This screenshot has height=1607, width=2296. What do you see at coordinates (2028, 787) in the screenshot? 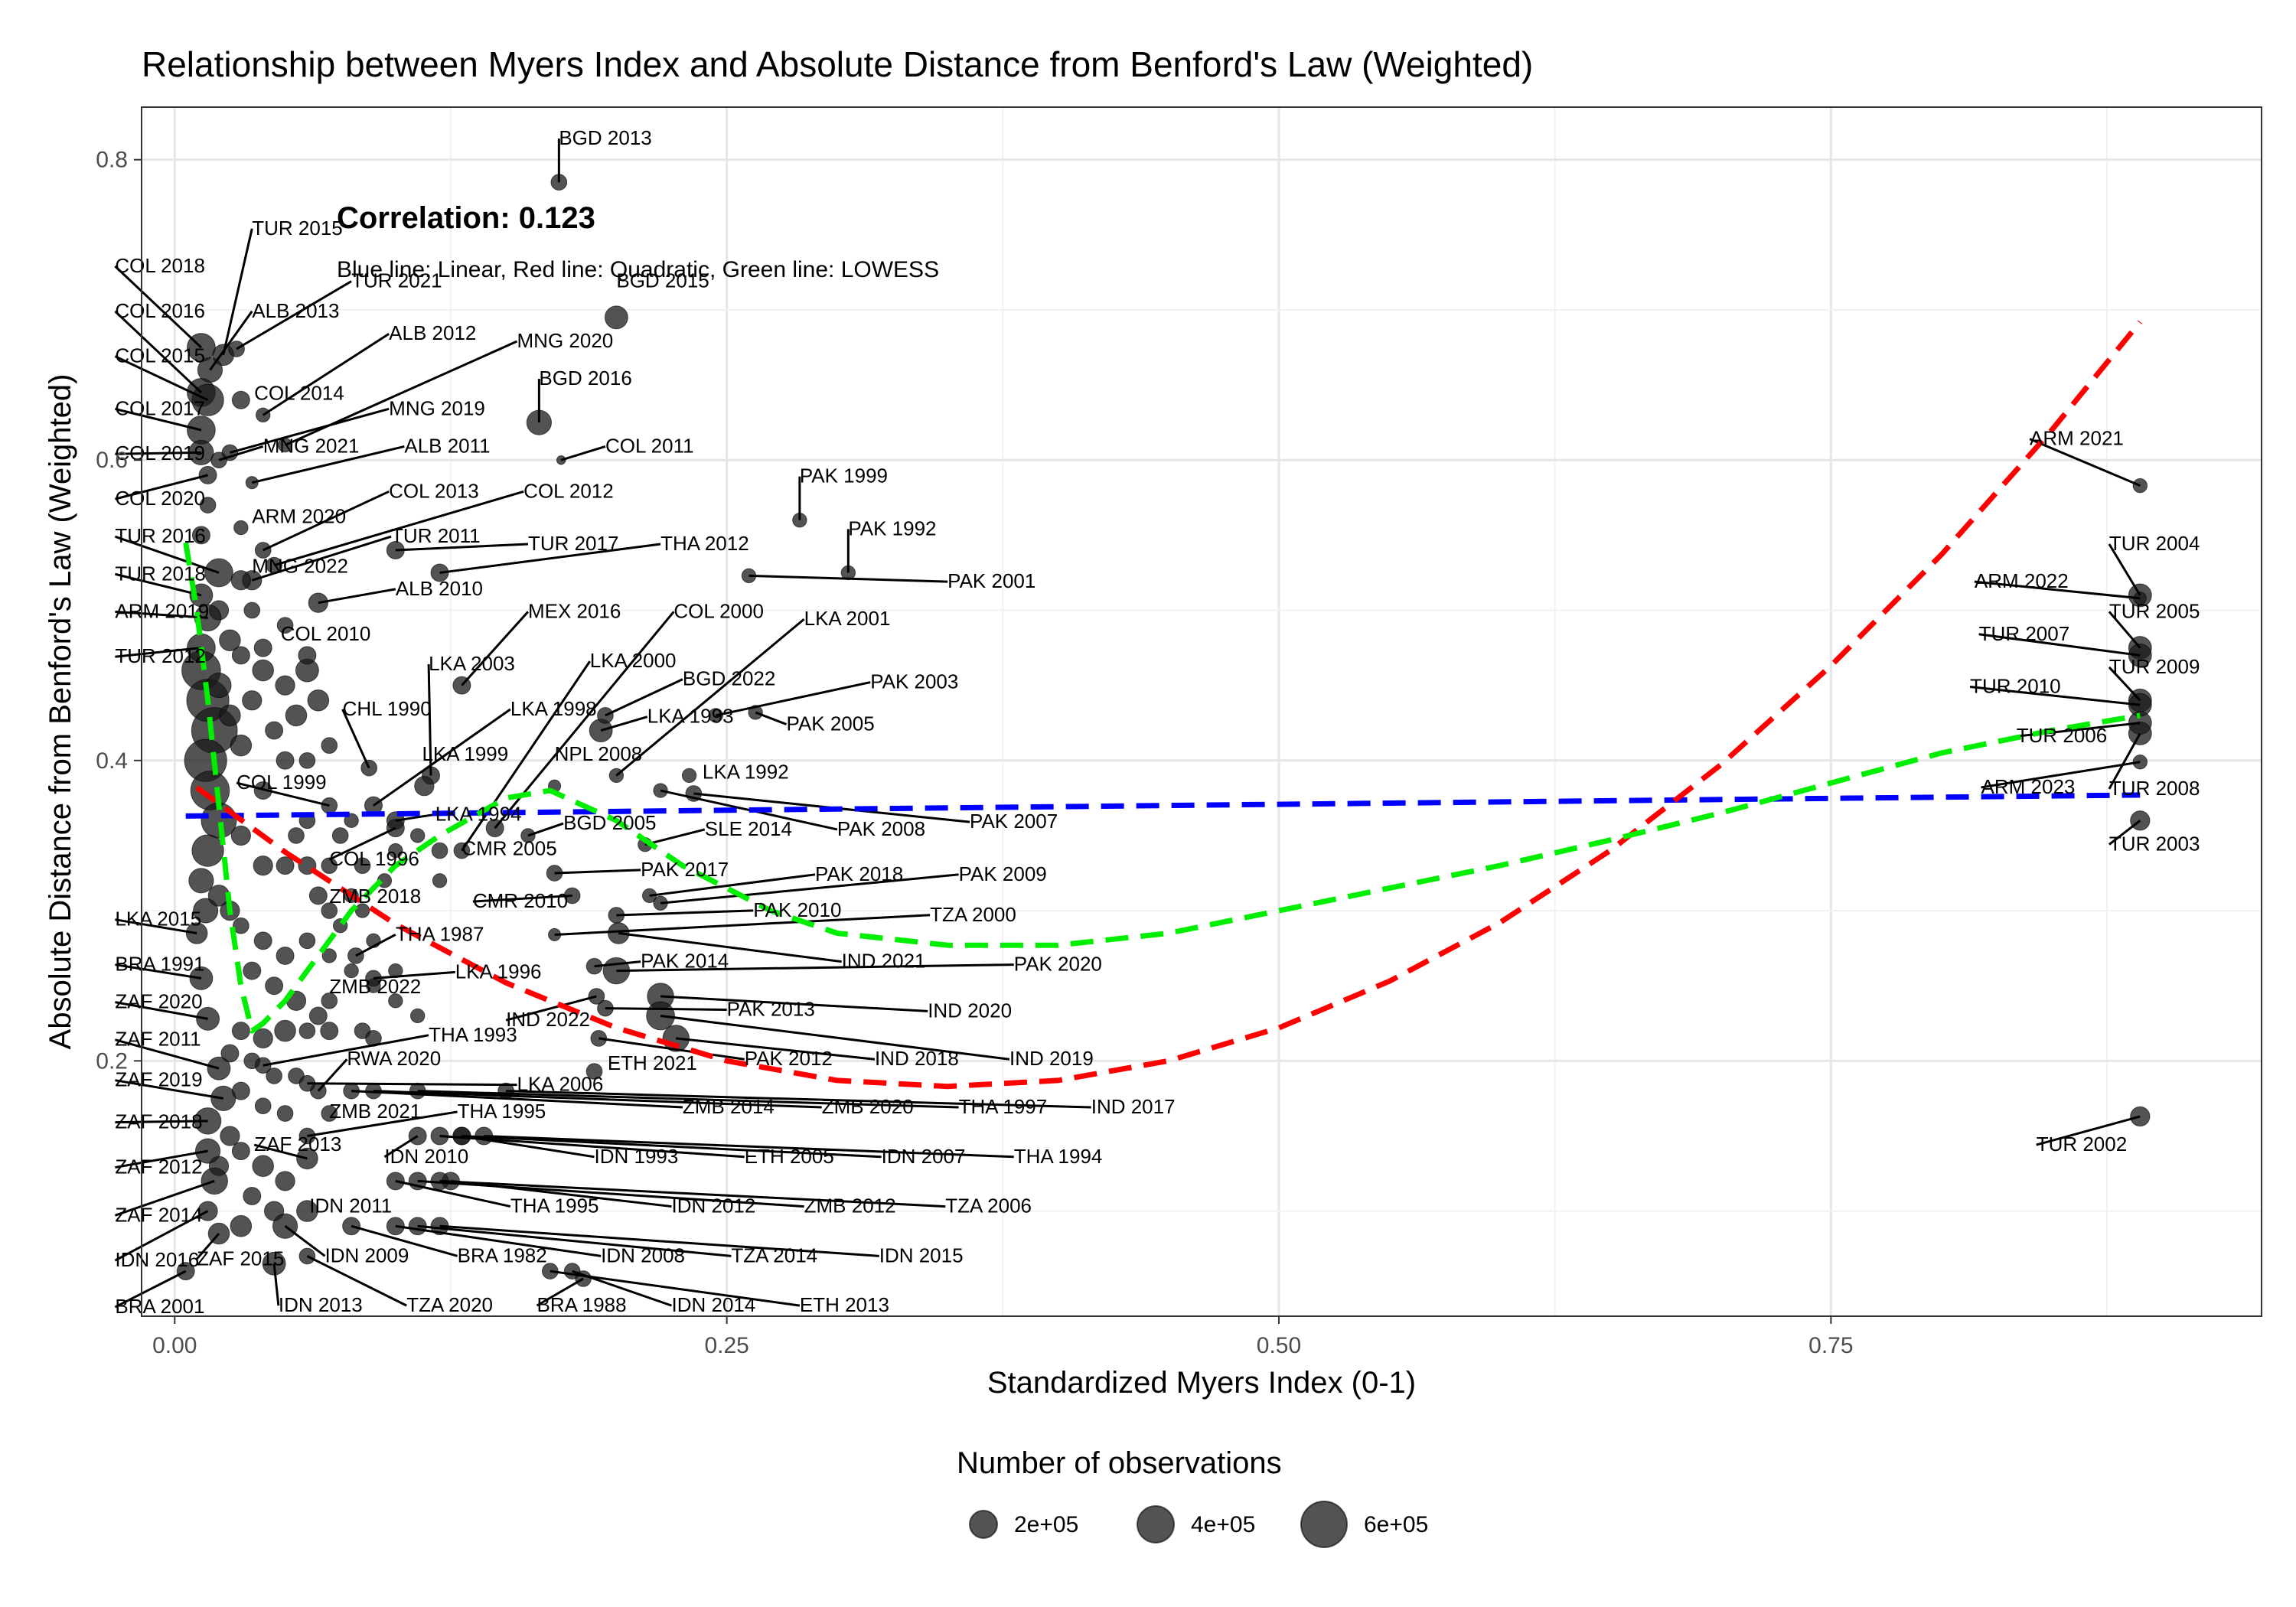
I see `point-label: ARM 2023` at bounding box center [2028, 787].